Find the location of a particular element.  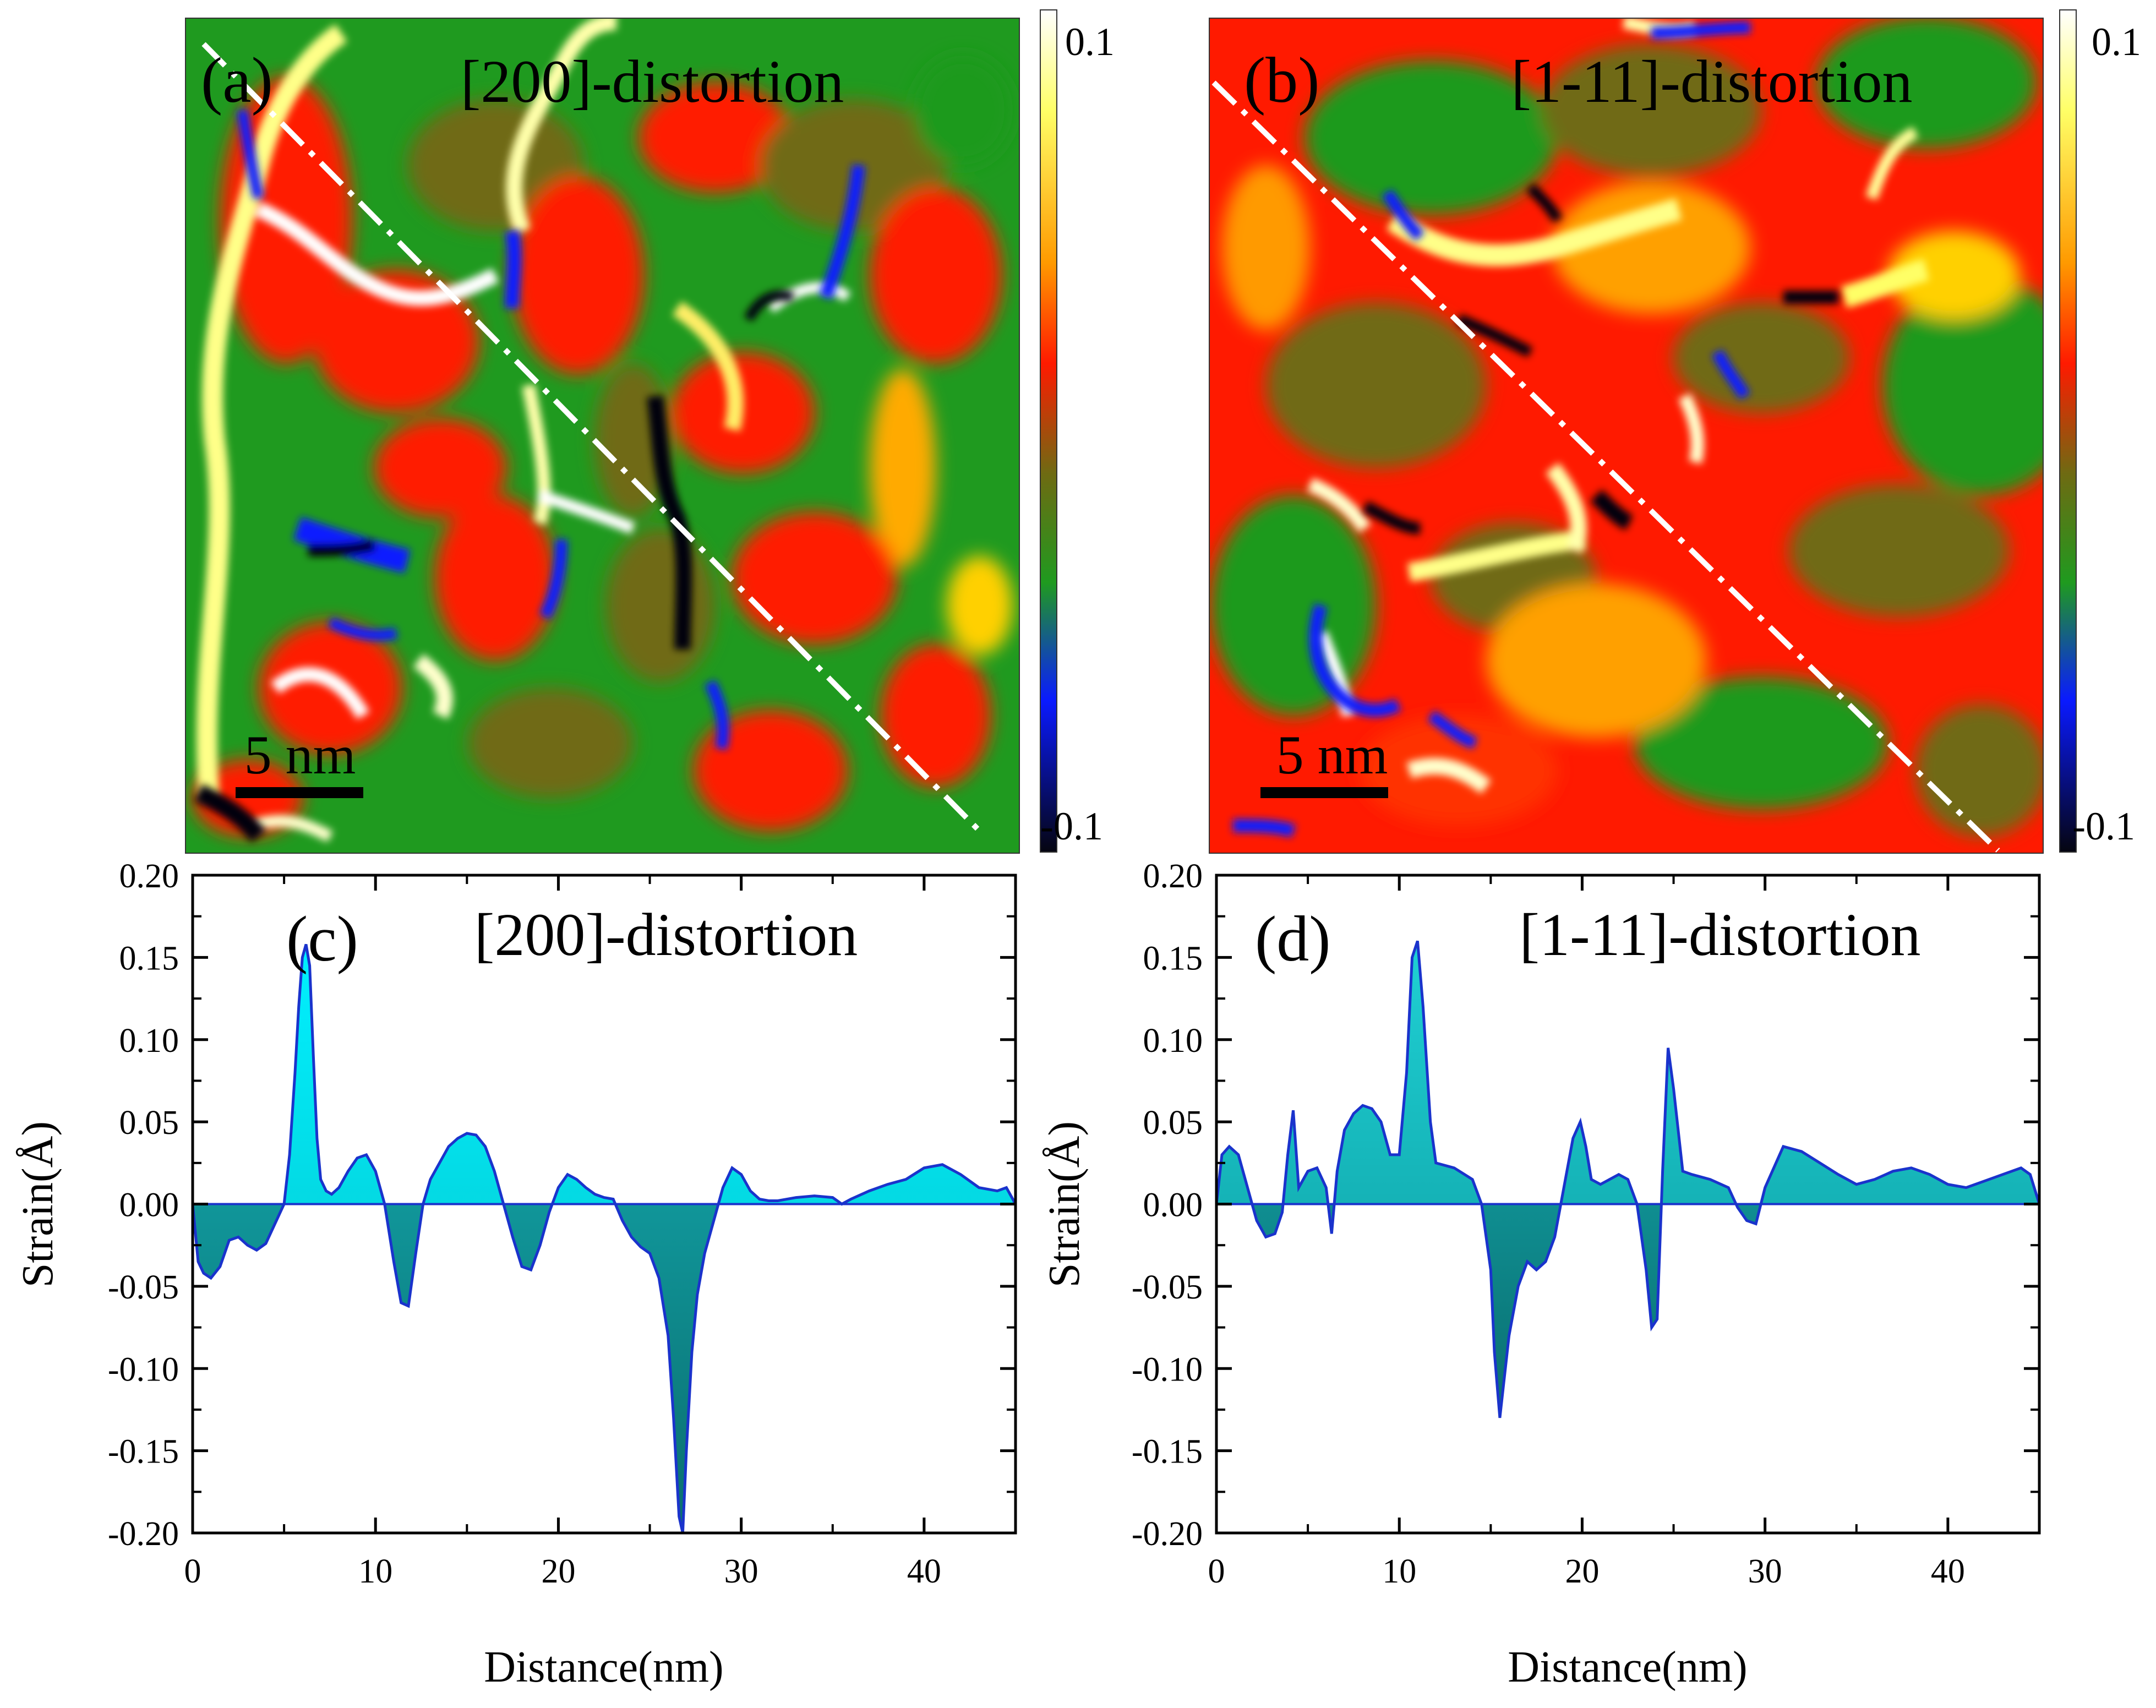

map-a-lows is located at coordinates (529, 476).